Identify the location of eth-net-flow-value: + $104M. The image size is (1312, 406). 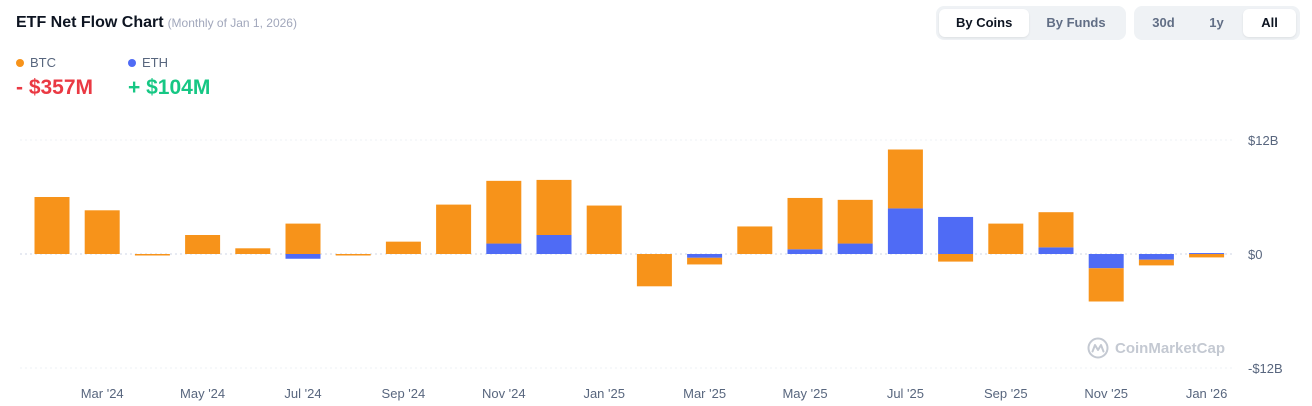
(169, 87).